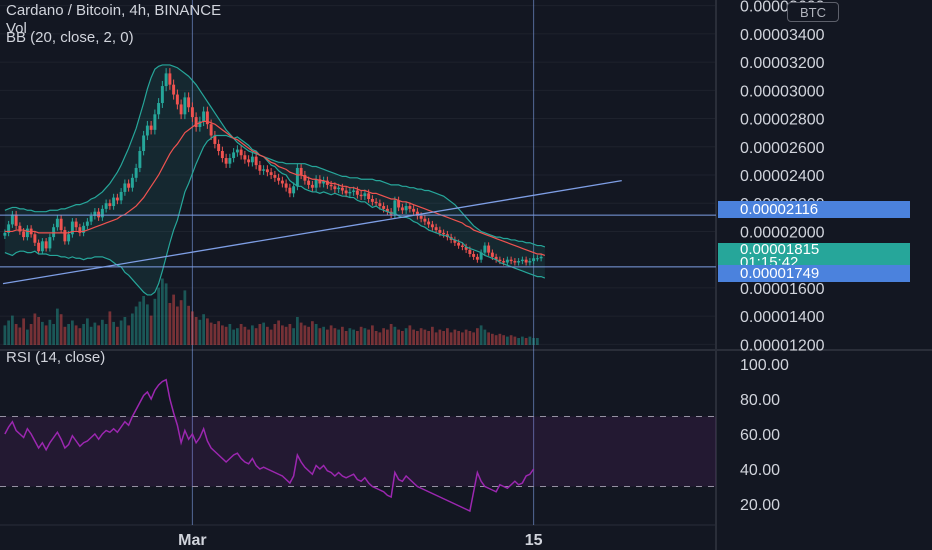 The height and width of the screenshot is (550, 932). Describe the element at coordinates (760, 400) in the screenshot. I see `rsi-tick-label: 80.00` at that location.